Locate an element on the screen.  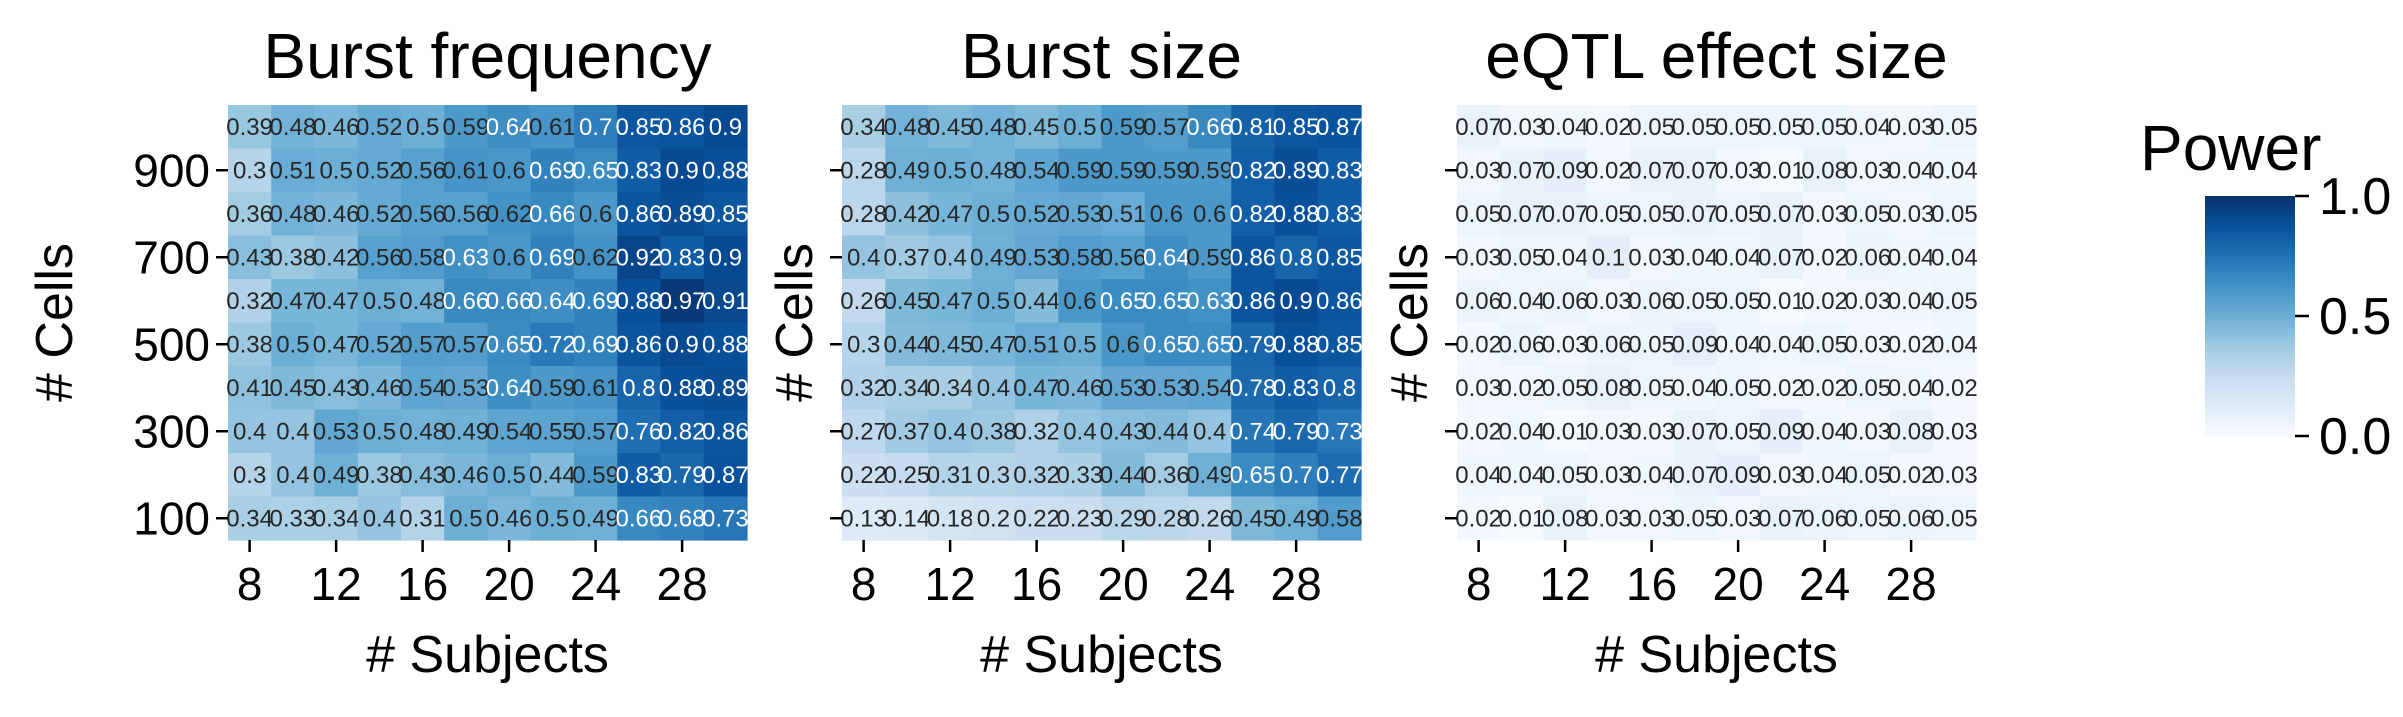
y-tick-label: 500 is located at coordinates (171, 344).